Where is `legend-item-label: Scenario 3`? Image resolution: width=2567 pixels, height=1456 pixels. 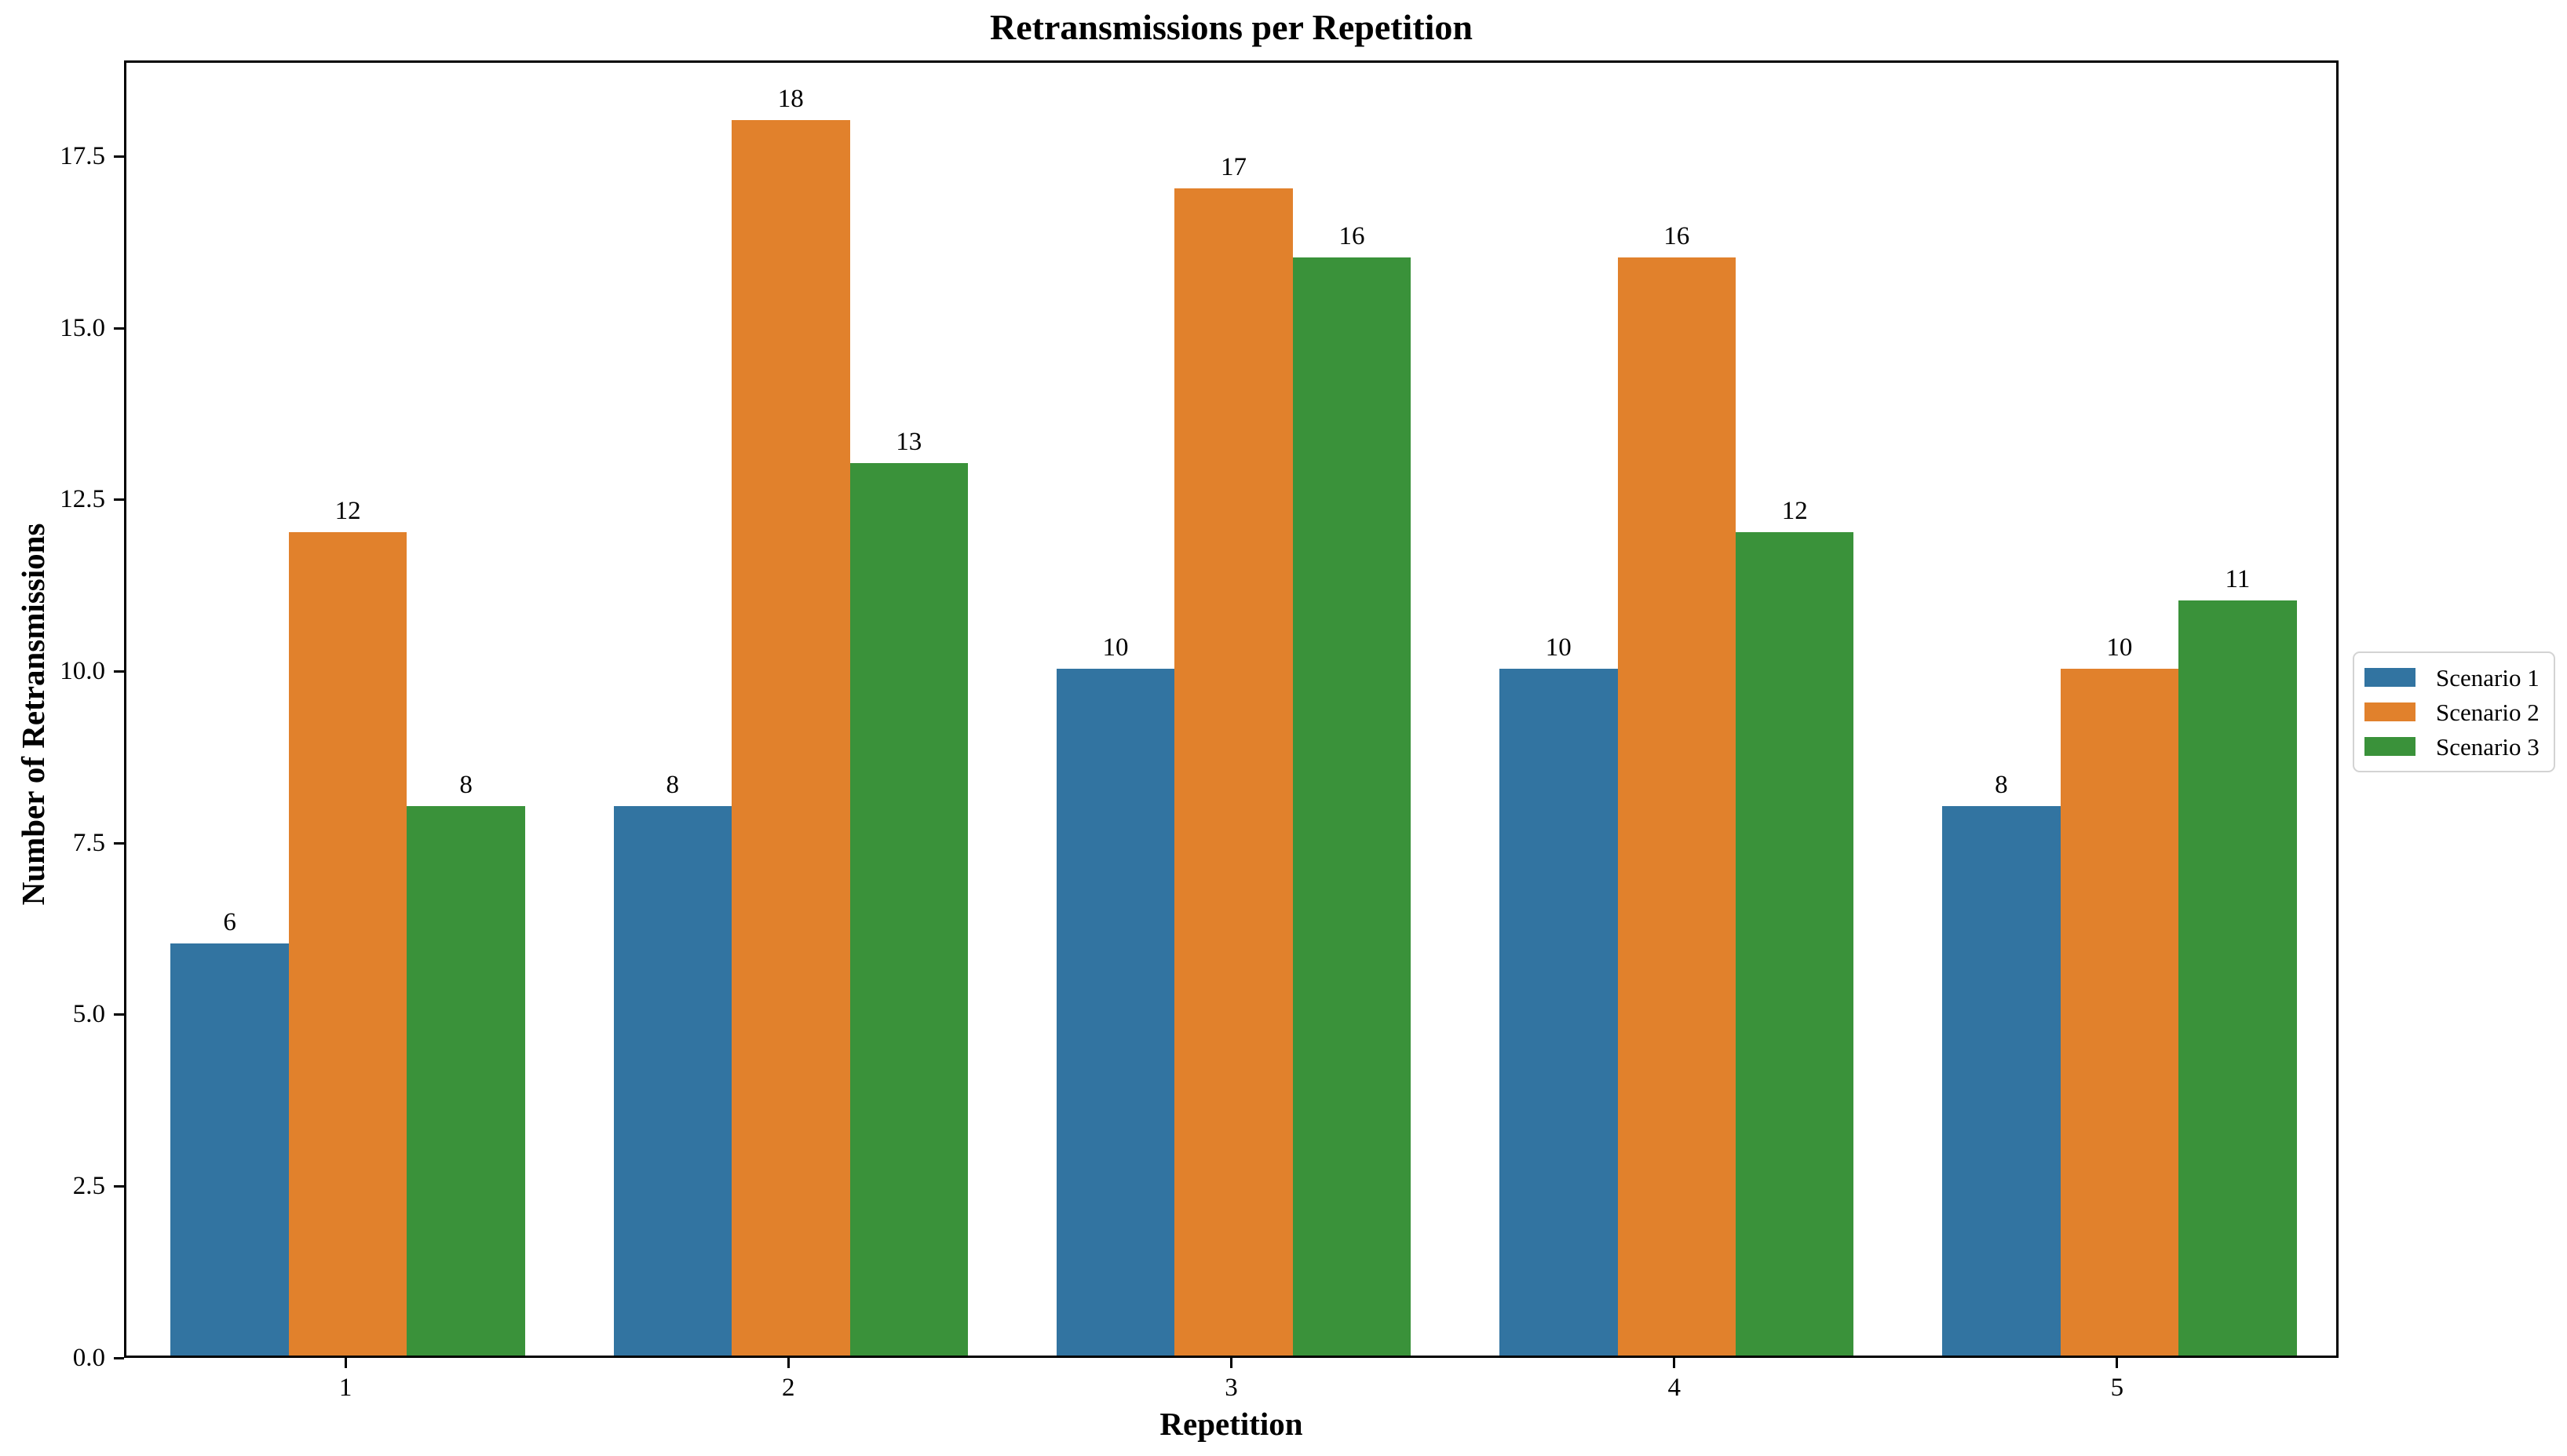
legend-item-label: Scenario 3 is located at coordinates (2488, 746).